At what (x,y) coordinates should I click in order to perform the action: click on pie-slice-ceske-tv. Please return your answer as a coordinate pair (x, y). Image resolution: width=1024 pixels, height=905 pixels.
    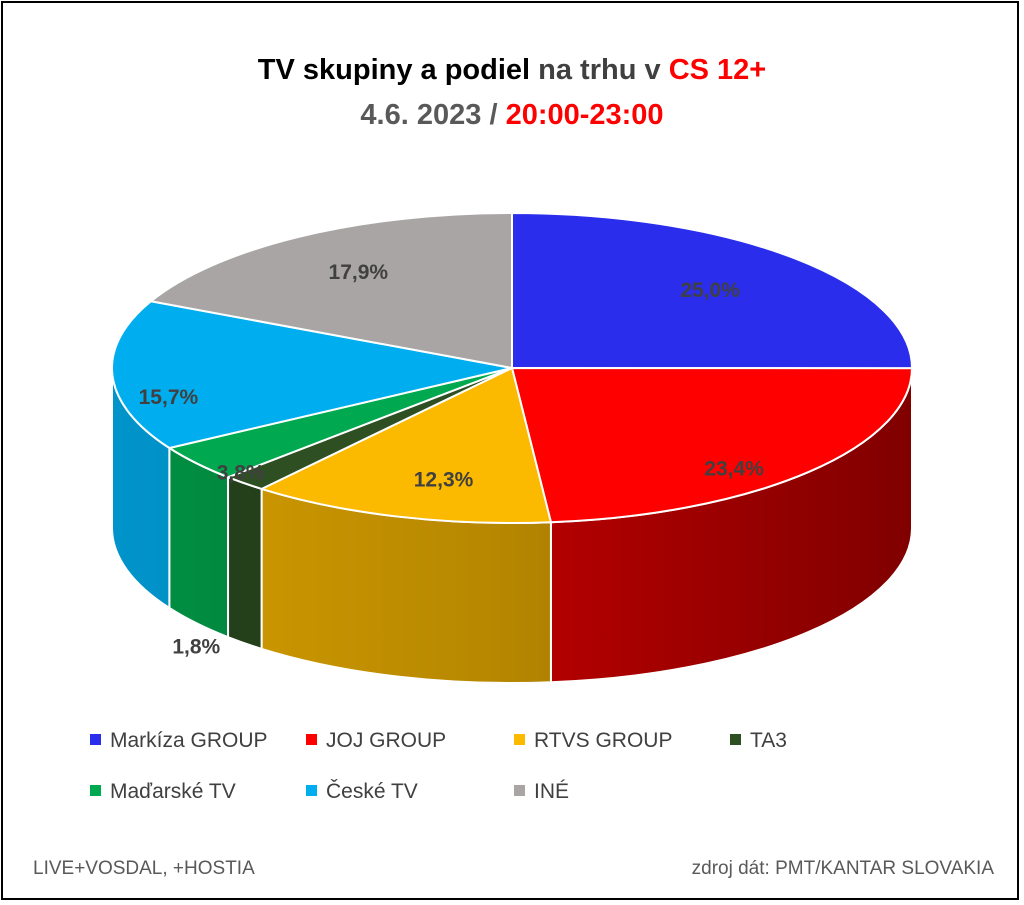
    Looking at the image, I should click on (312, 375).